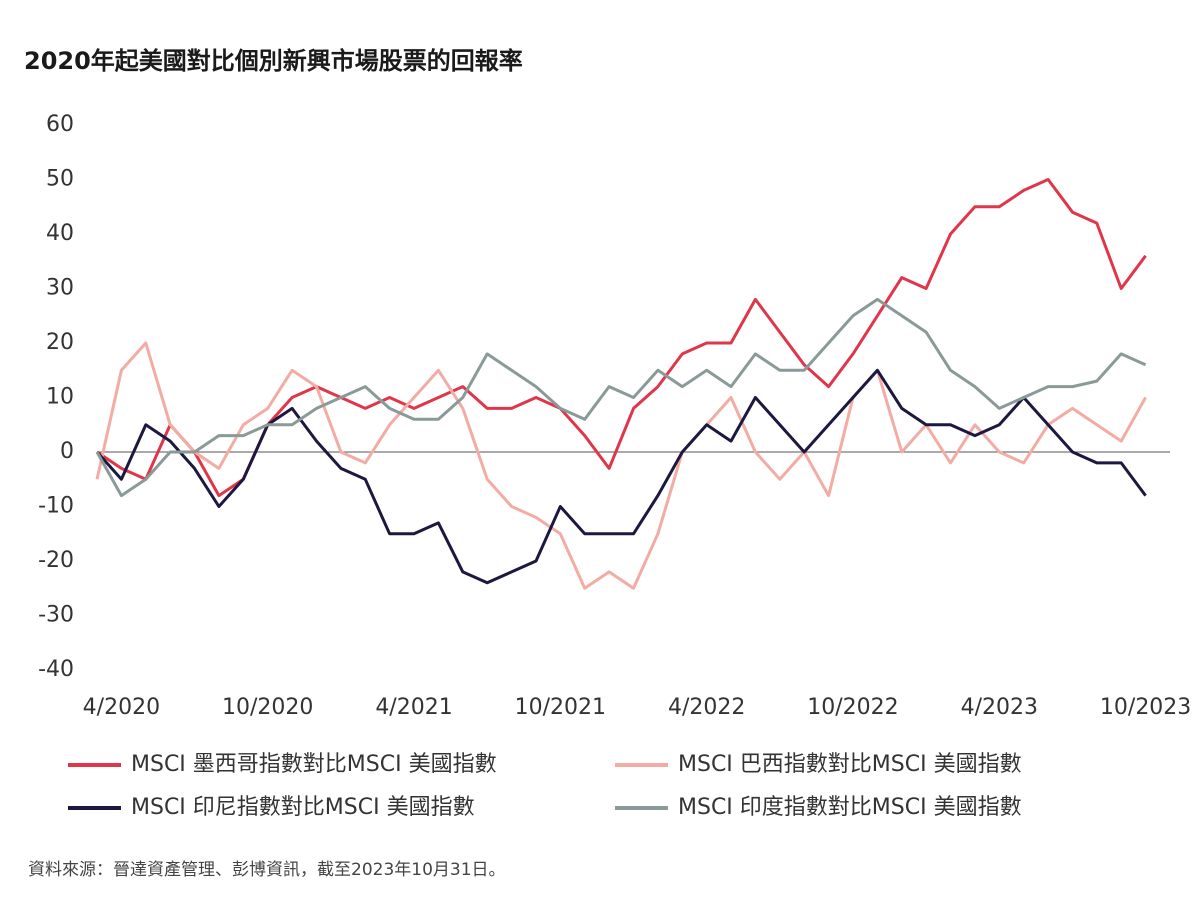 The width and height of the screenshot is (1200, 905). Describe the element at coordinates (60, 397) in the screenshot. I see `y-tick-label: 10` at that location.